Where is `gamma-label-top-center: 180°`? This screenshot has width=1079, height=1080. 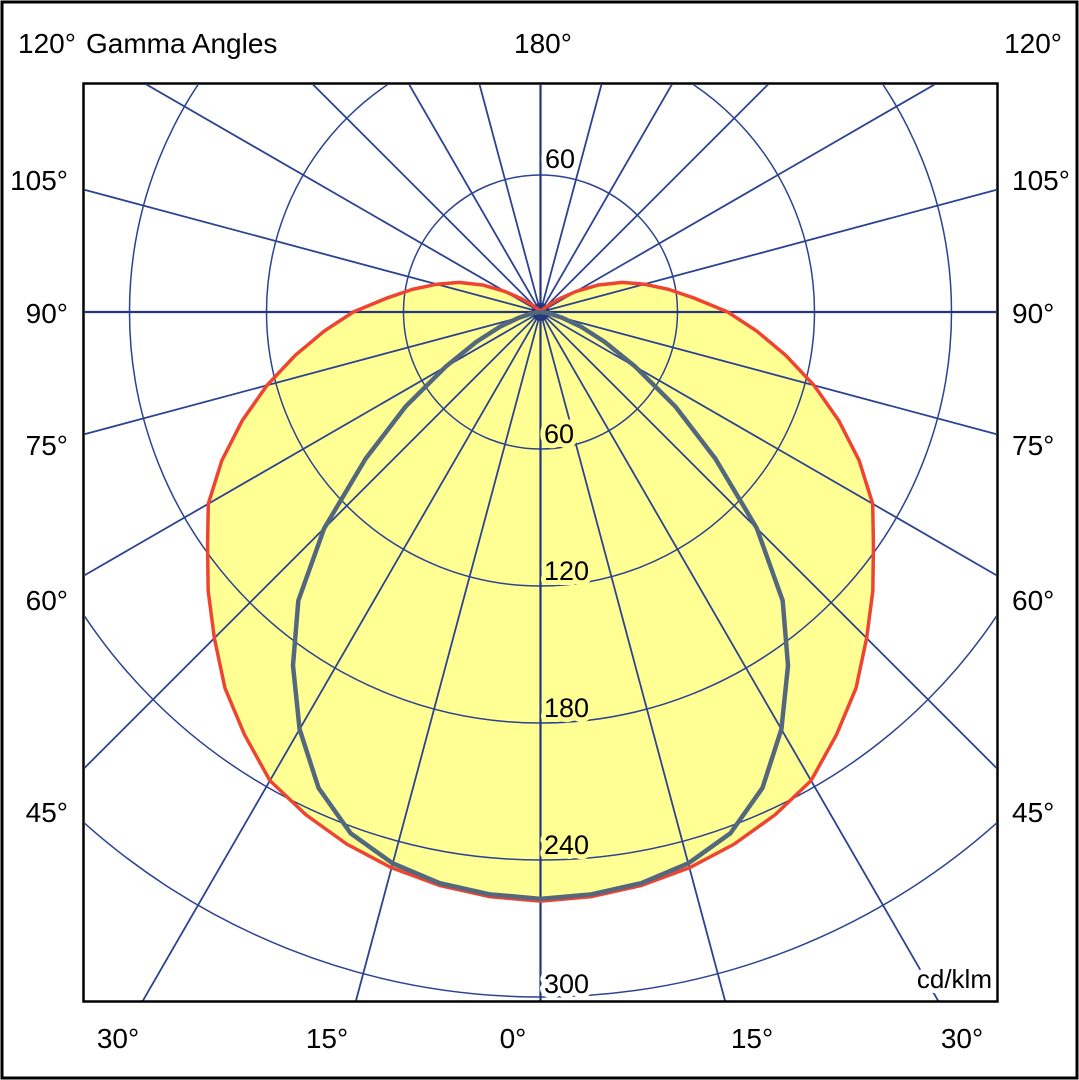 gamma-label-top-center: 180° is located at coordinates (543, 43).